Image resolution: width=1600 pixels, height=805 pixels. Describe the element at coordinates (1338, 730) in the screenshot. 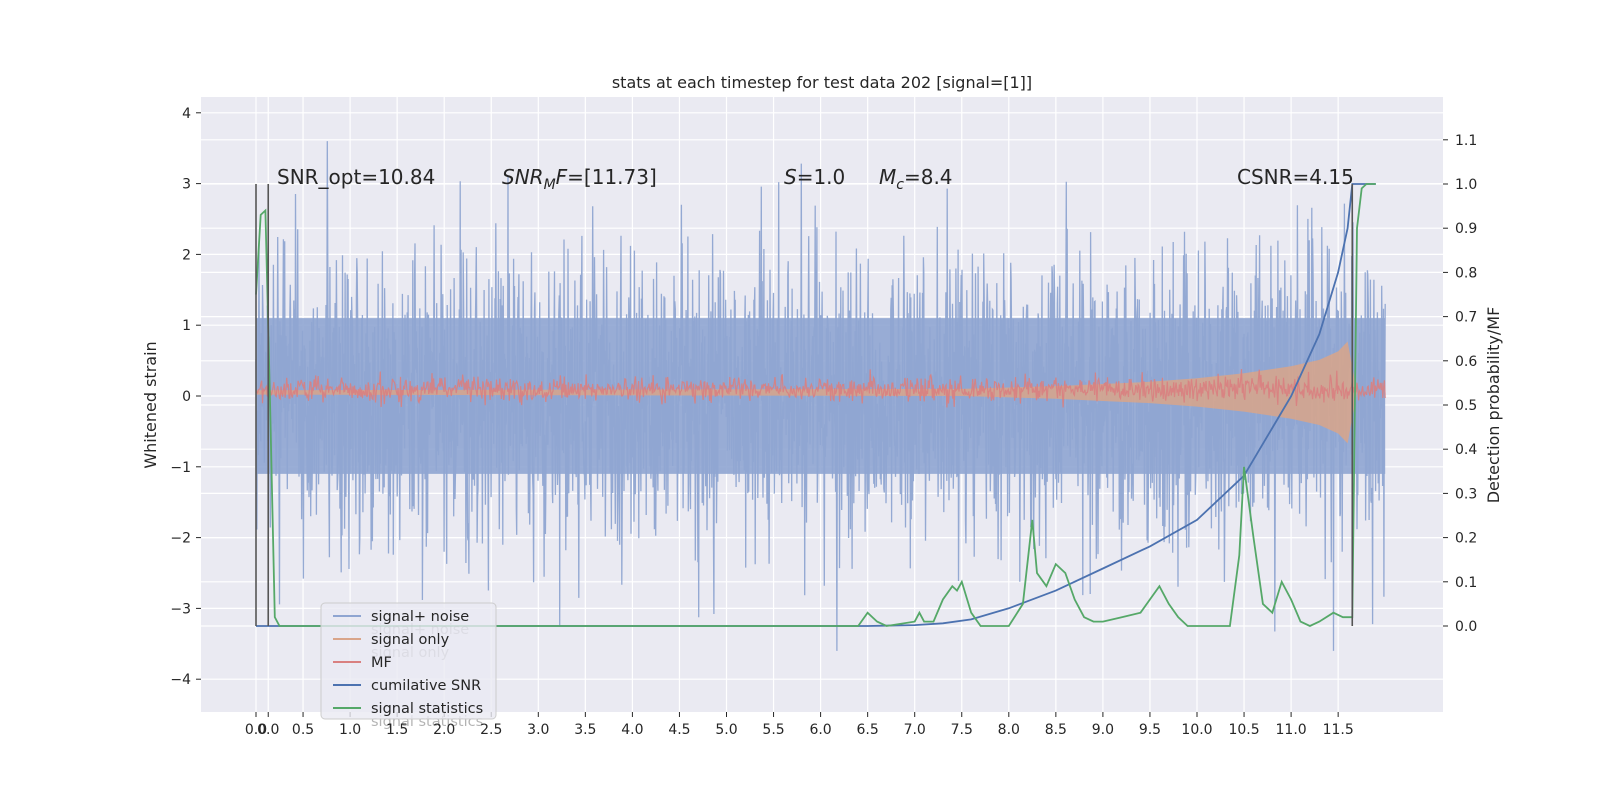

I see `x-tick-label: 11.5` at that location.